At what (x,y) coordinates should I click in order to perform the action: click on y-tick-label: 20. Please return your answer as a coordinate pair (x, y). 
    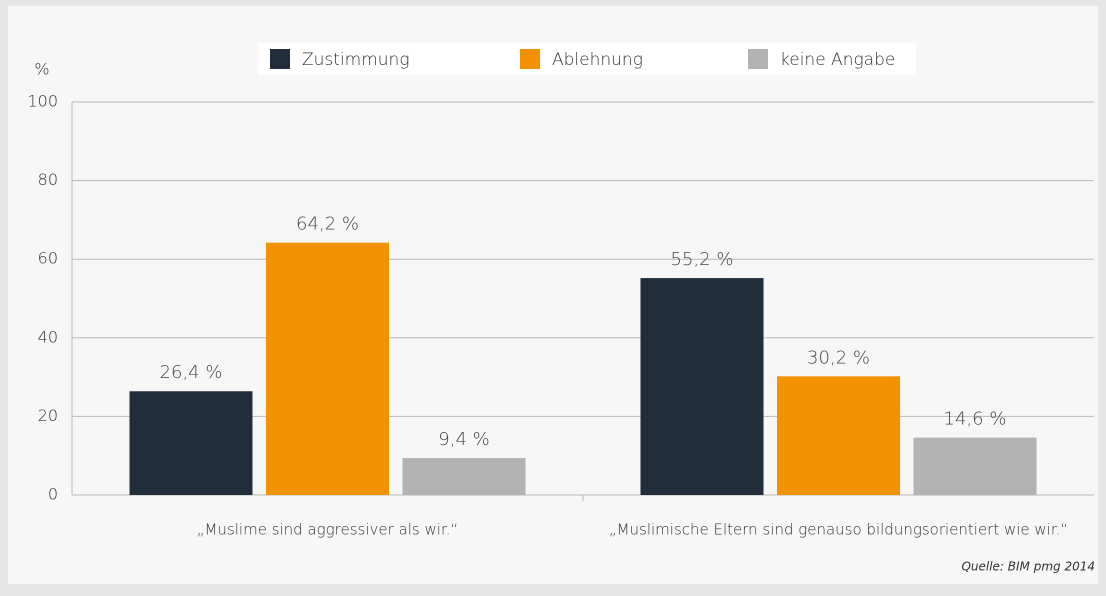
    Looking at the image, I should click on (48, 415).